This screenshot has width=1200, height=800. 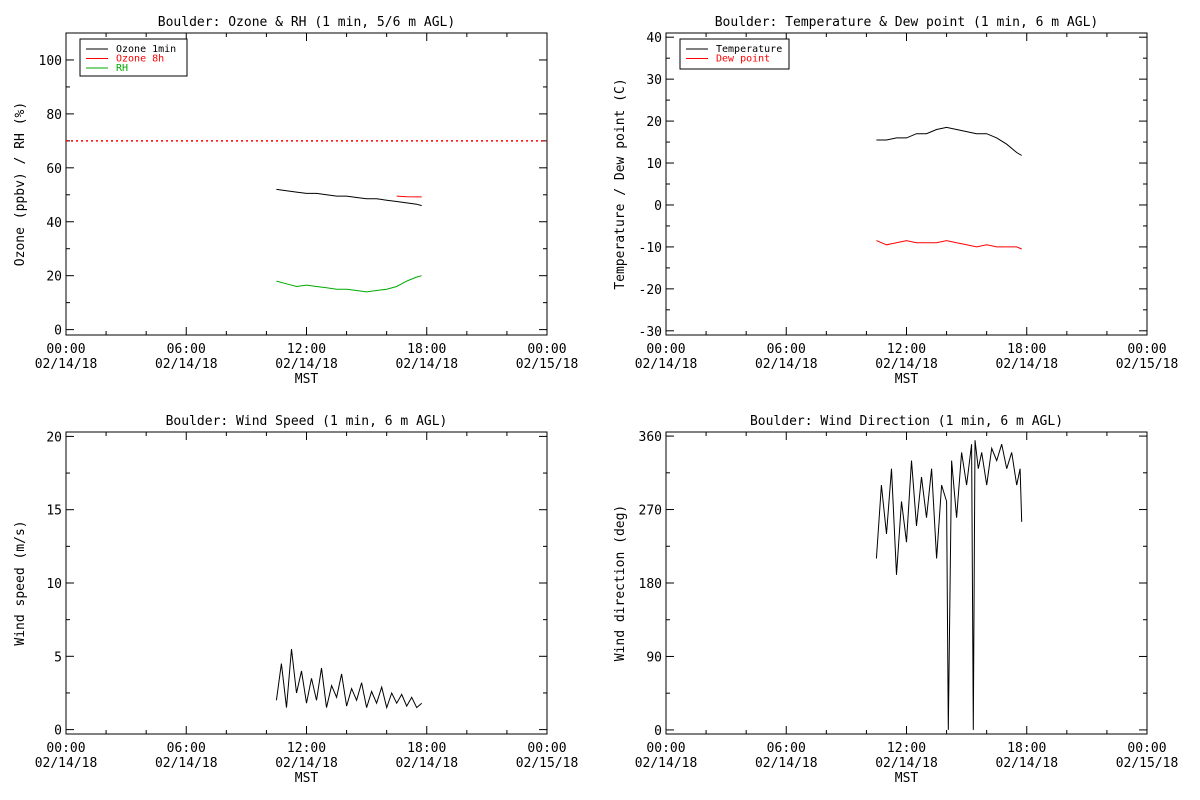 What do you see at coordinates (620, 183) in the screenshot?
I see `y-axis-label: Temperature / Dew point (C)` at bounding box center [620, 183].